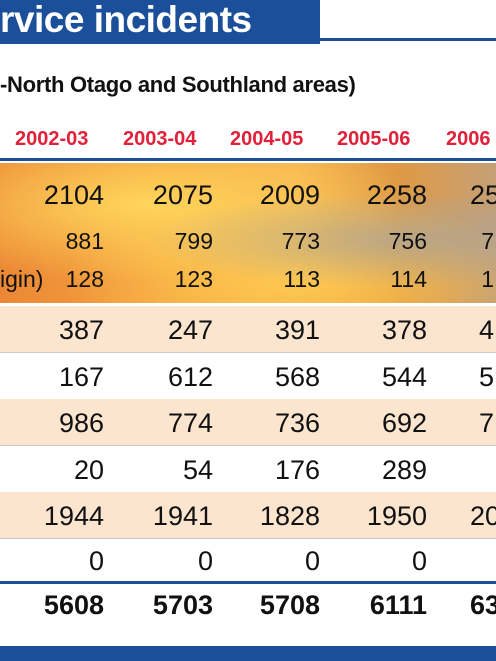 This screenshot has height=661, width=496. Describe the element at coordinates (289, 605) in the screenshot. I see `total-cell: 5708` at that location.